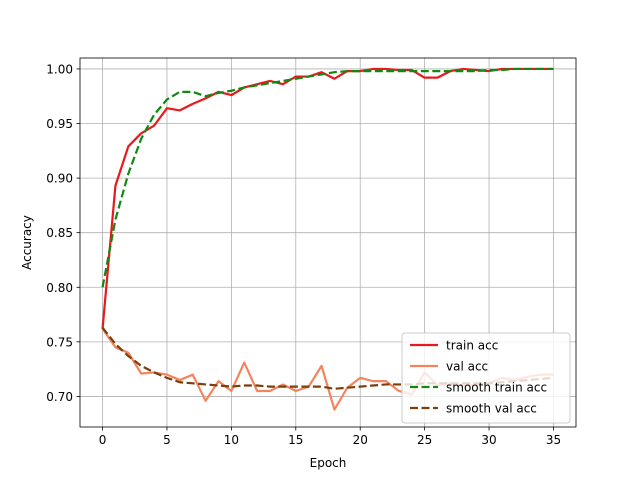  I want to click on y-tick-label: 0.75, so click(59, 342).